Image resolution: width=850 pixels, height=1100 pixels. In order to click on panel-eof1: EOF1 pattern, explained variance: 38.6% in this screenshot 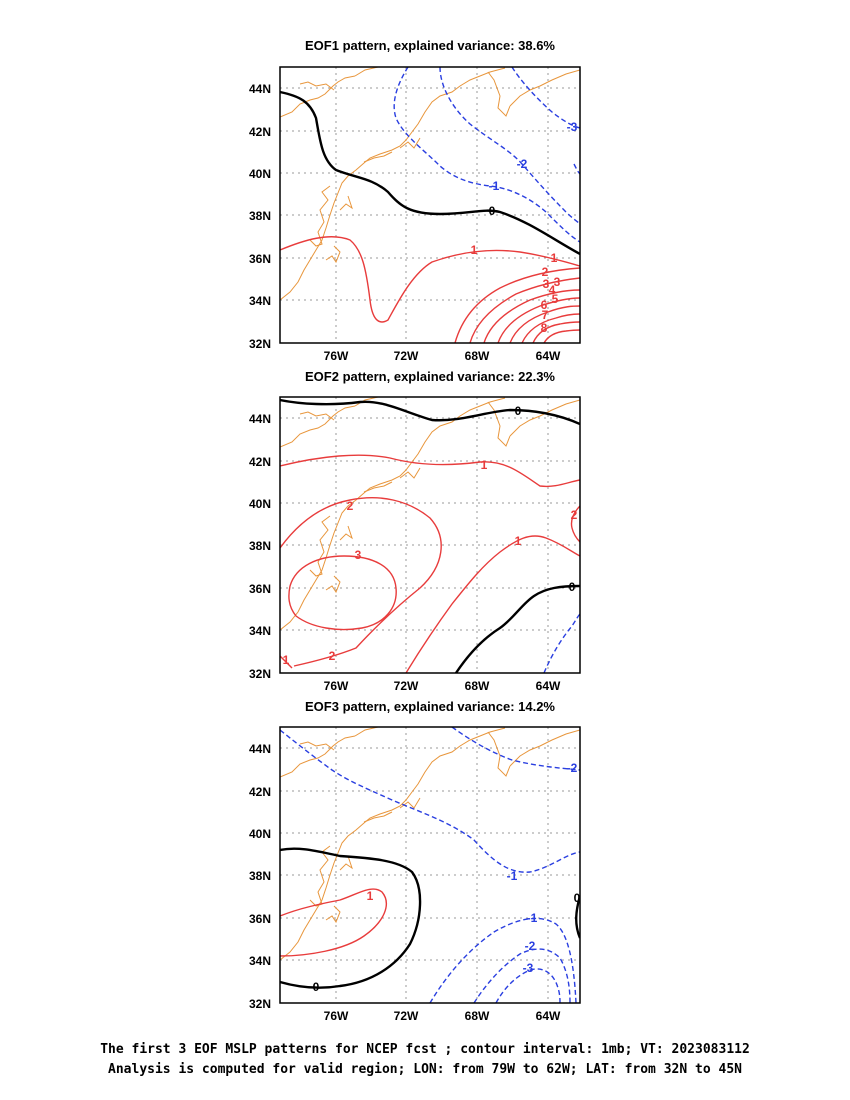, I will do `click(415, 200)`.